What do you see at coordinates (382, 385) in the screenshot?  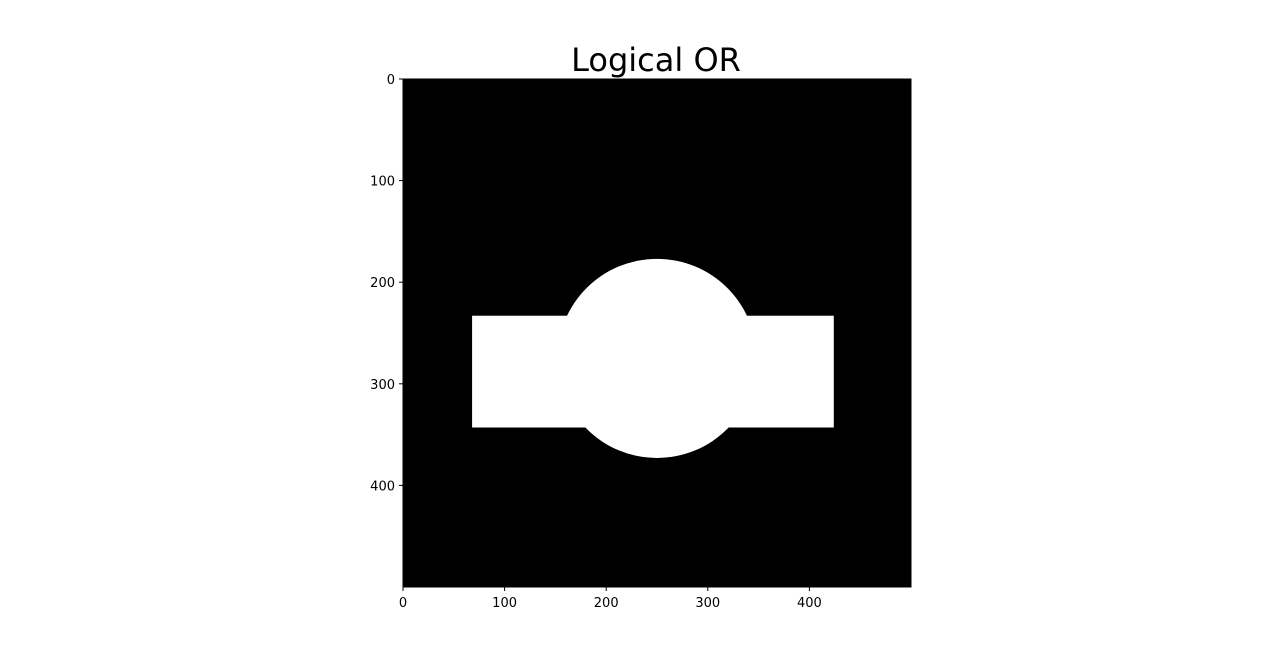 I see `y-tick-label: 300` at bounding box center [382, 385].